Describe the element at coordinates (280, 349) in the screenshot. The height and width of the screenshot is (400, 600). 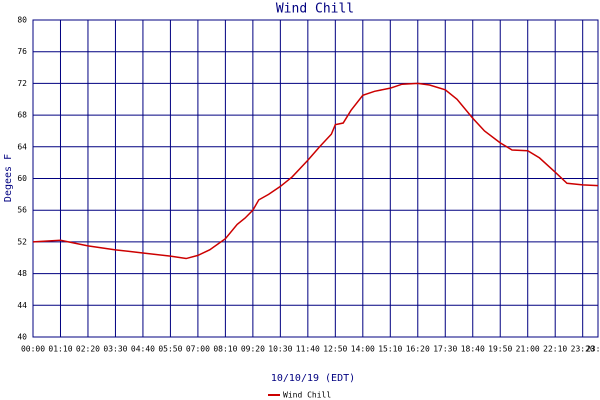
I see `x-tick-label: 10:30` at that location.